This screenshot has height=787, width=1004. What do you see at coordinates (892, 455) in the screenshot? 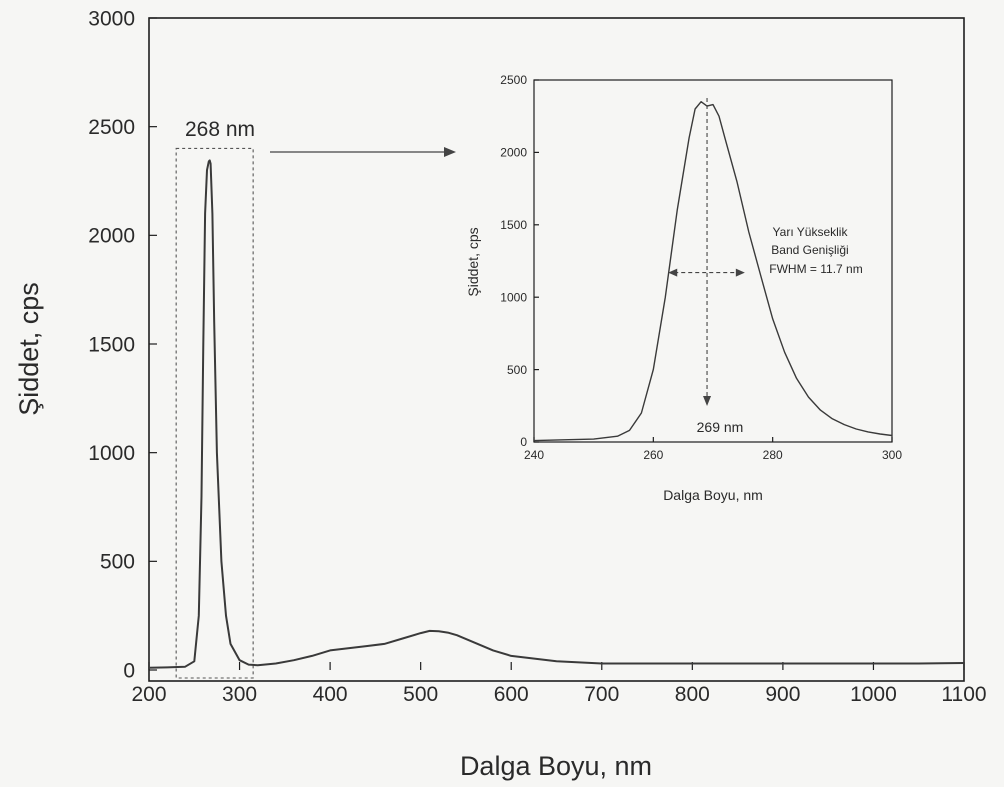
I see `inset-x-tick-label: 300` at bounding box center [892, 455].